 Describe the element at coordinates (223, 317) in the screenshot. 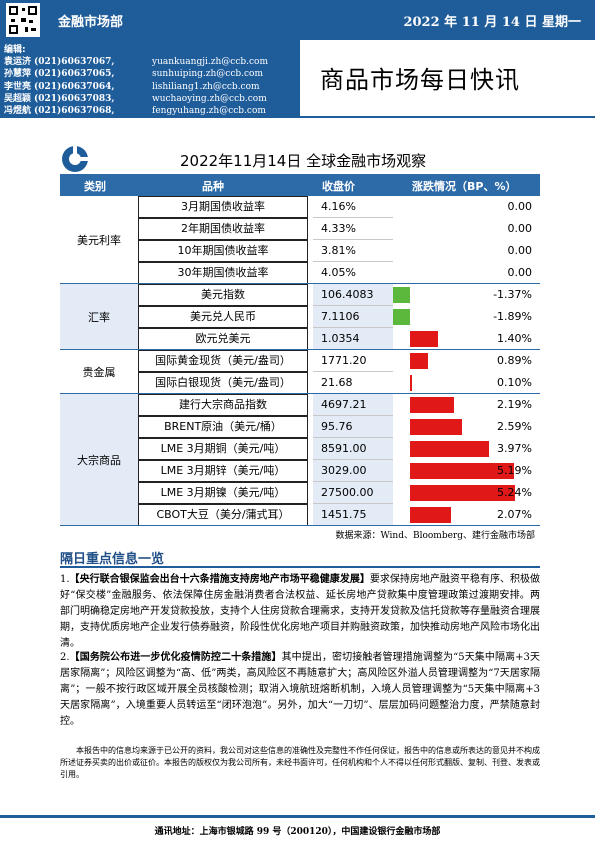

I see `item-name: 美元兑人民币` at that location.